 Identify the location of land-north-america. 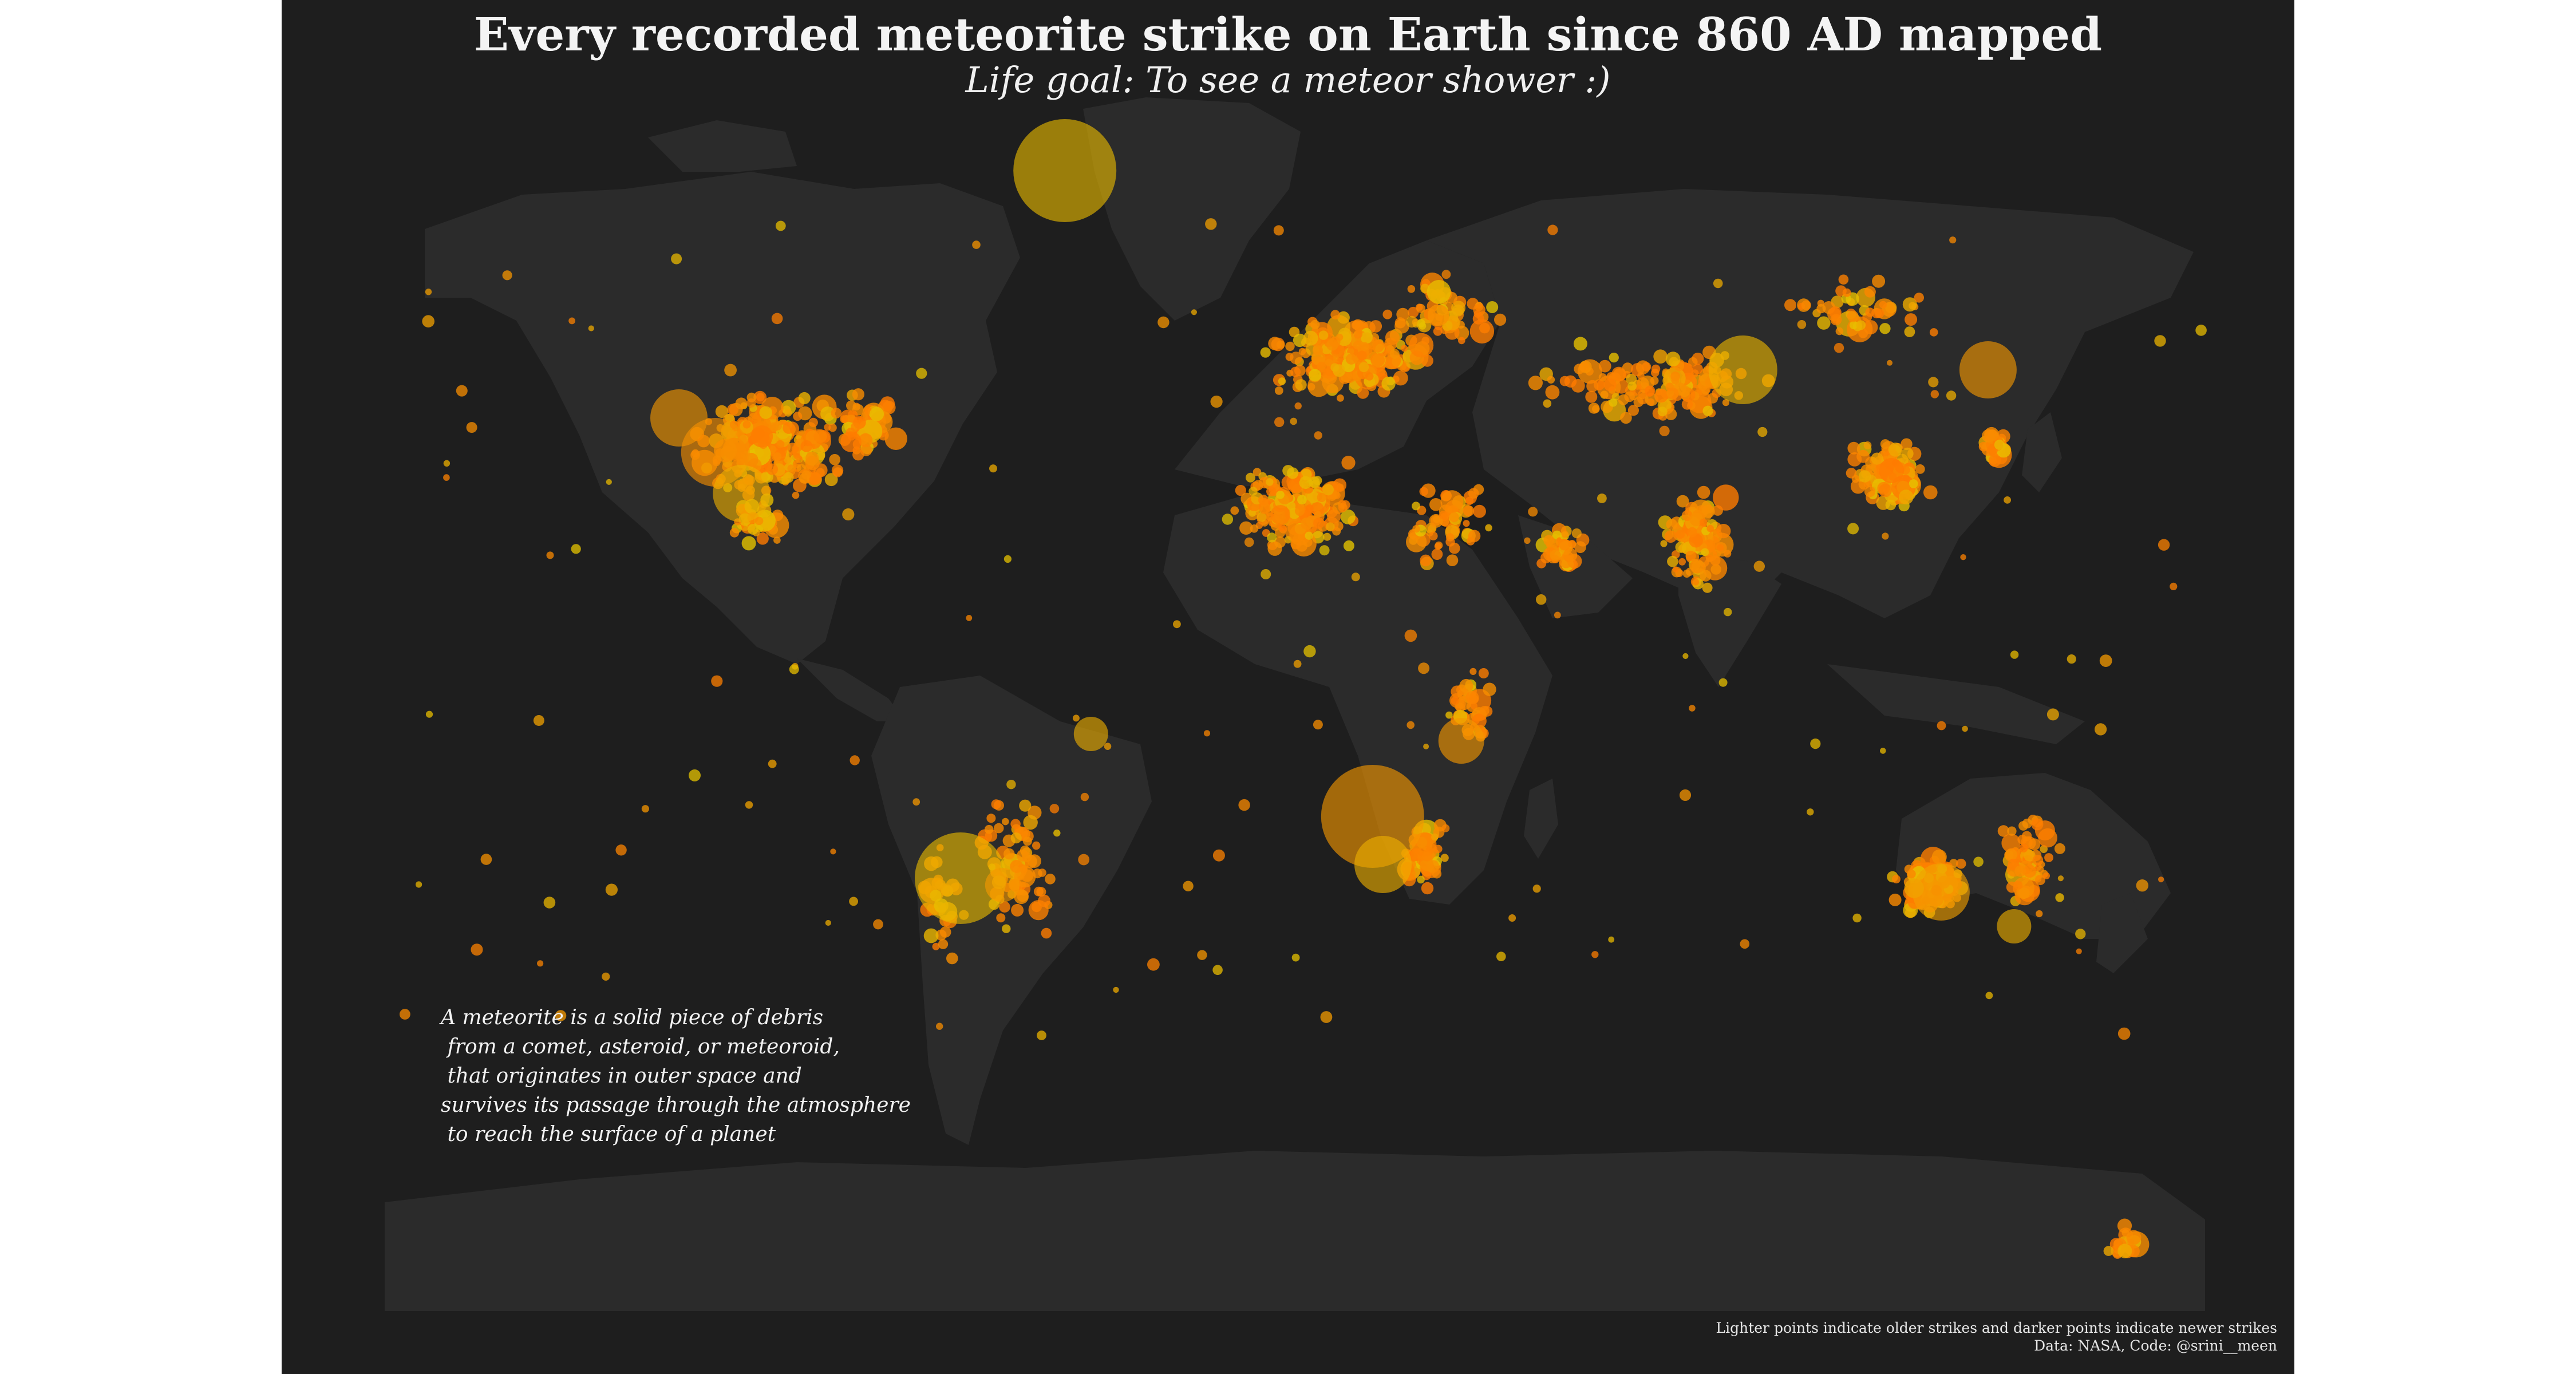
(722, 418).